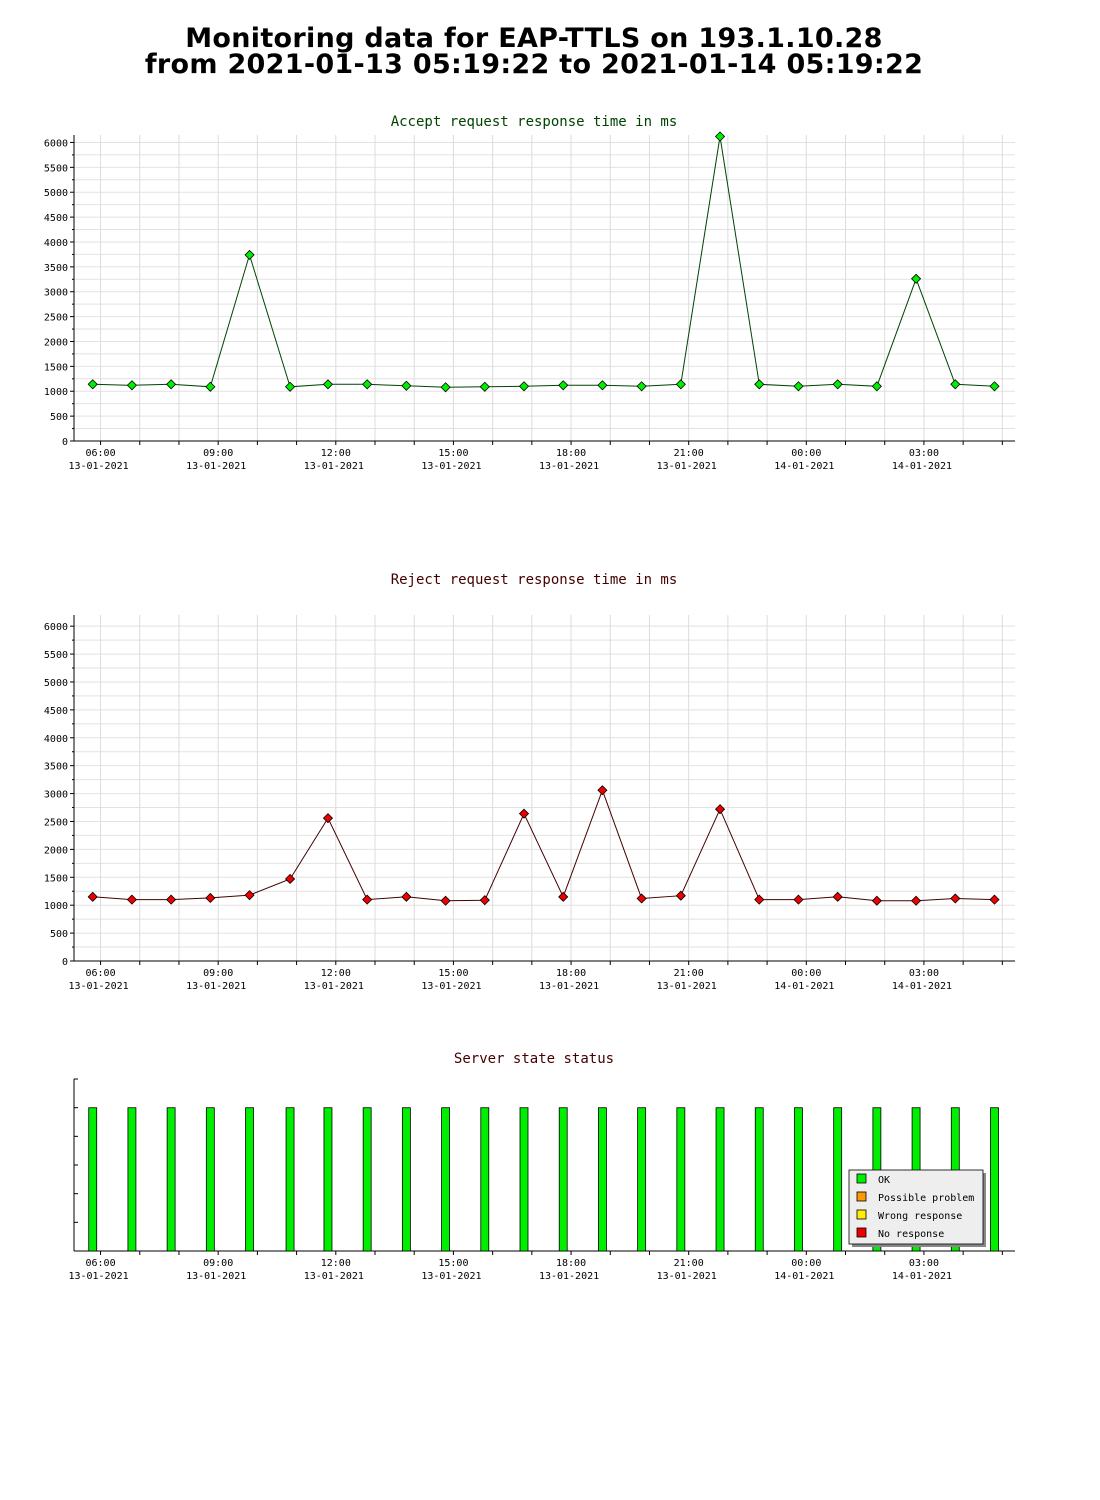 The width and height of the screenshot is (1100, 1500). I want to click on chart2-y-tick-label: 500, so click(59, 934).